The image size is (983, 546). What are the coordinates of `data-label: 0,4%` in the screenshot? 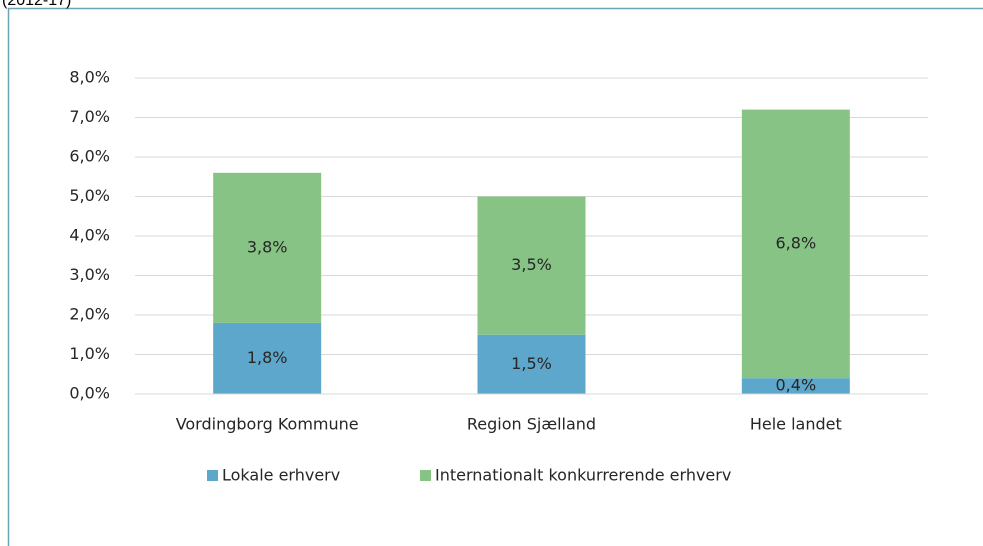 It's located at (796, 385).